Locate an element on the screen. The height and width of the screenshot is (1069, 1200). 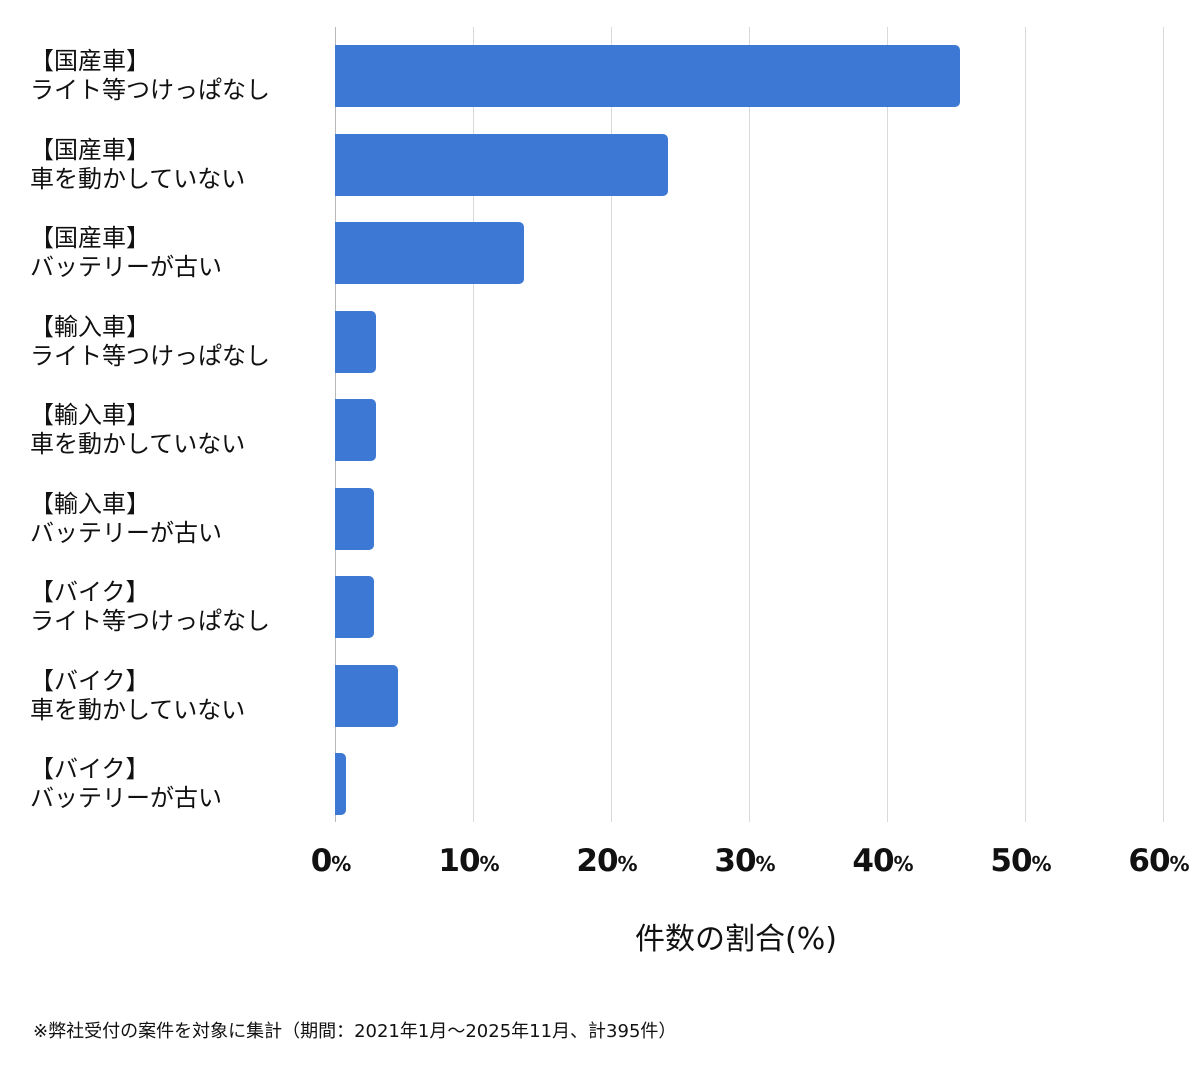
x-tick-label: 20% is located at coordinates (607, 861).